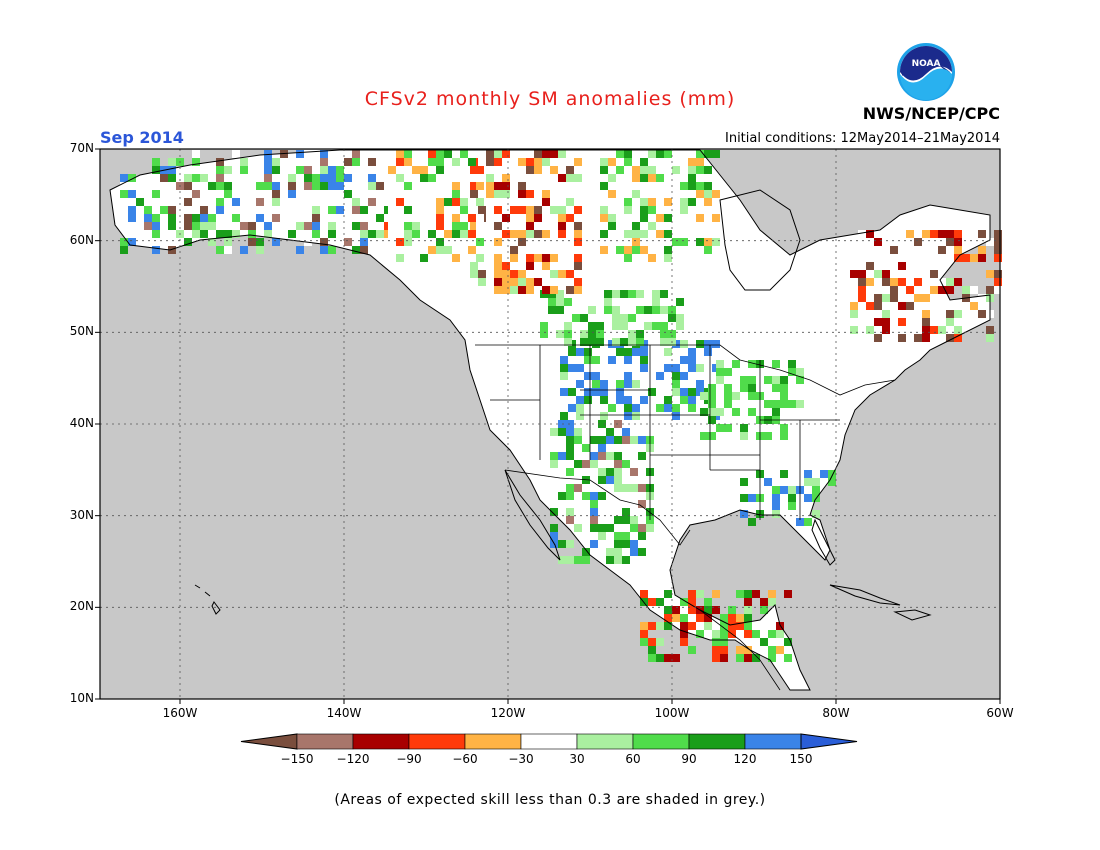 The height and width of the screenshot is (850, 1100). What do you see at coordinates (81, 698) in the screenshot?
I see `lat-label: 10N` at bounding box center [81, 698].